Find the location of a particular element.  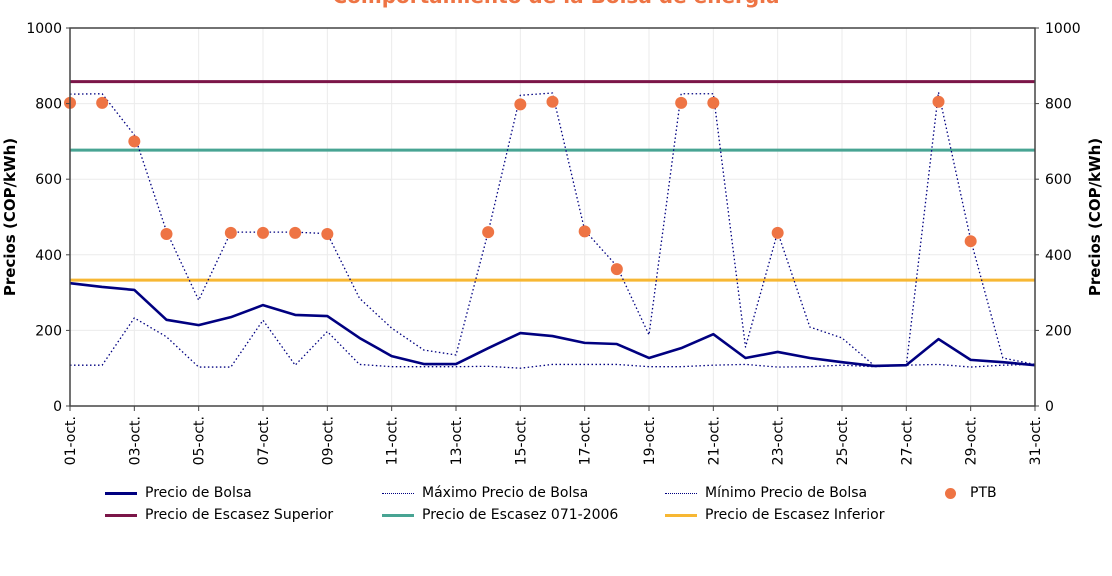

legend-label: PTB is located at coordinates (983, 493).